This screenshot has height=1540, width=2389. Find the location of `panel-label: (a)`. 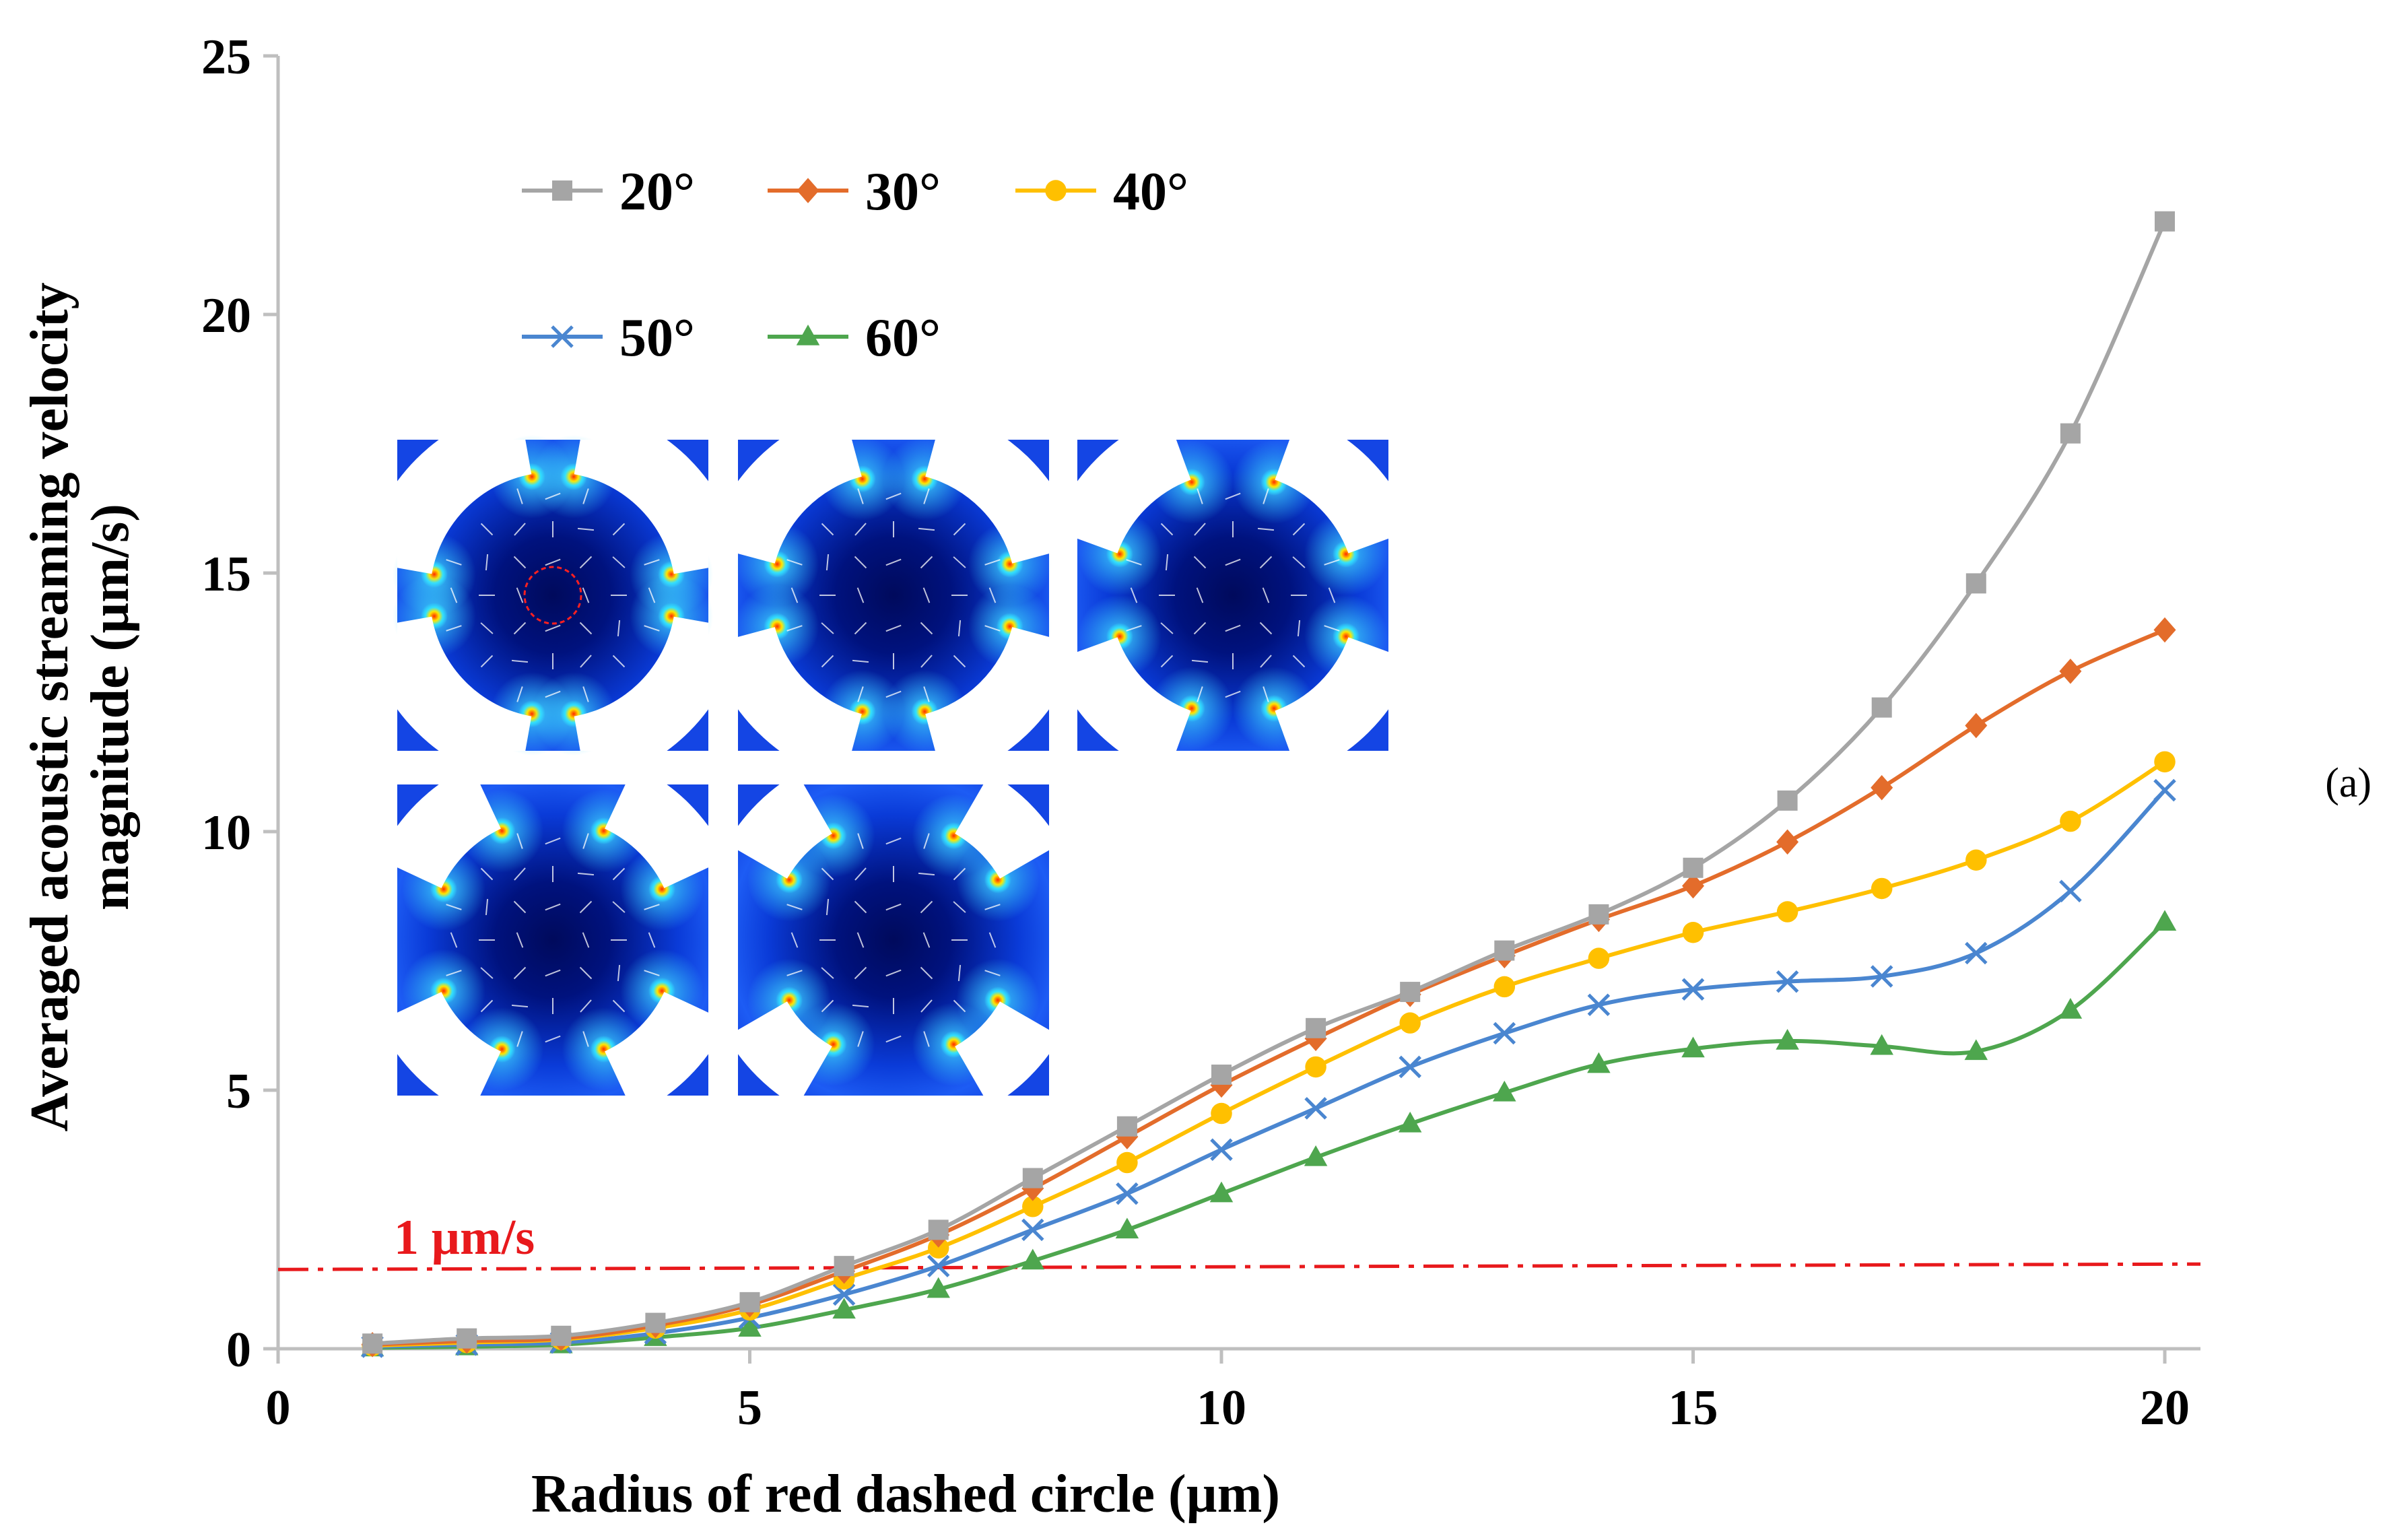

panel-label: (a) is located at coordinates (2348, 783).